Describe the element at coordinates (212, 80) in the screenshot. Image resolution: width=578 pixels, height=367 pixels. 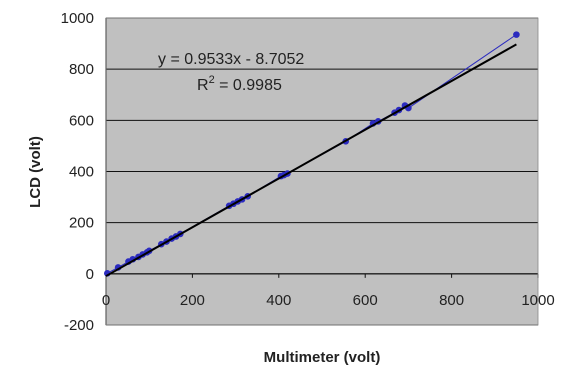
I see `r-squared-superscript: 2` at that location.